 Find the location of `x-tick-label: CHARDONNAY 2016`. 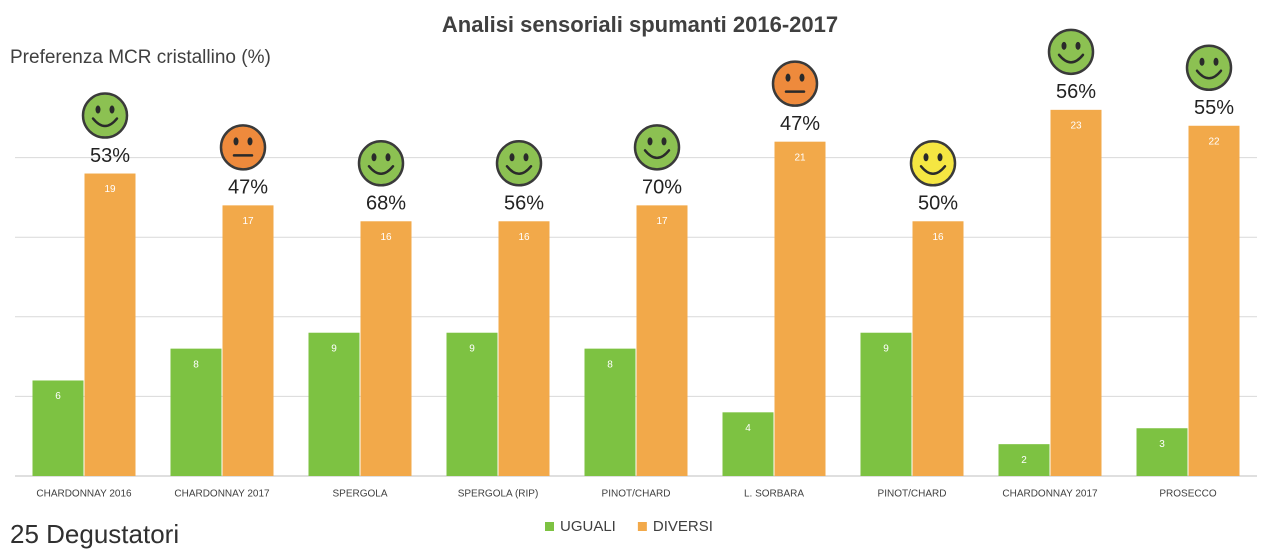

x-tick-label: CHARDONNAY 2016 is located at coordinates (84, 494).